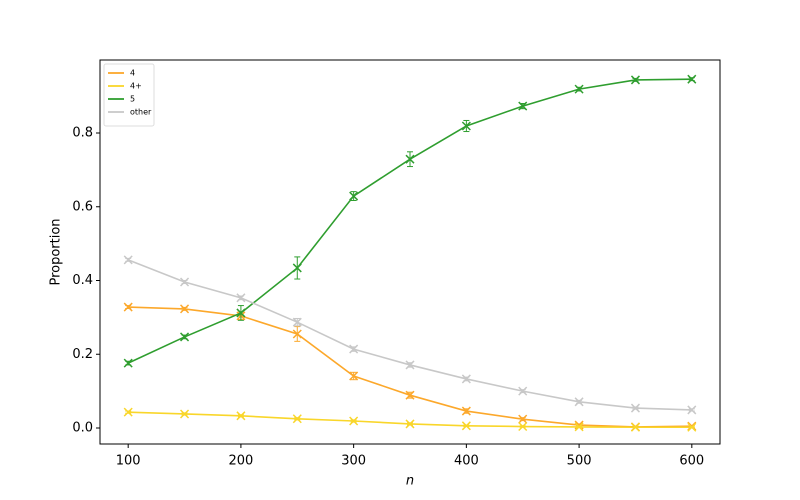 This screenshot has height=500, width=800. I want to click on x-tick-label: 500, so click(579, 461).